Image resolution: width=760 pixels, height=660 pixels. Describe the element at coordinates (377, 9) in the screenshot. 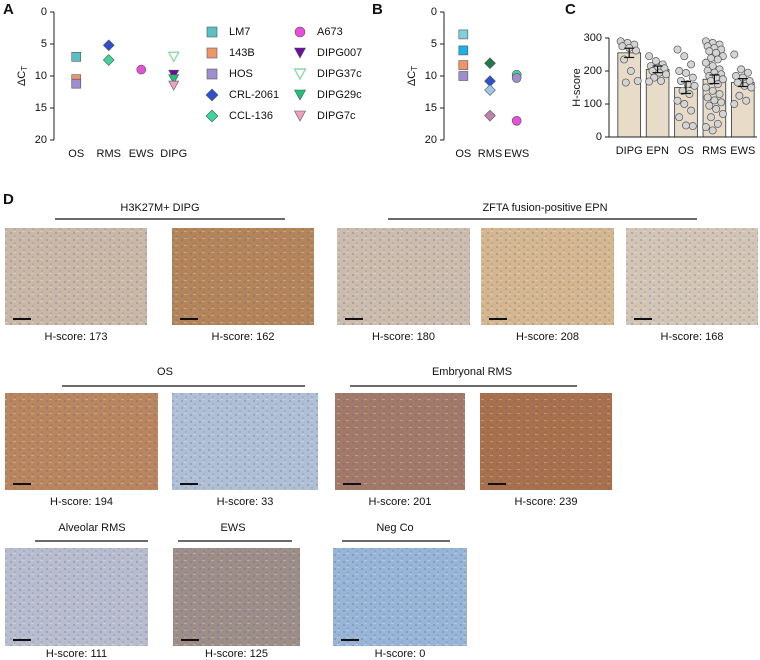

I see `panel-label: B` at that location.